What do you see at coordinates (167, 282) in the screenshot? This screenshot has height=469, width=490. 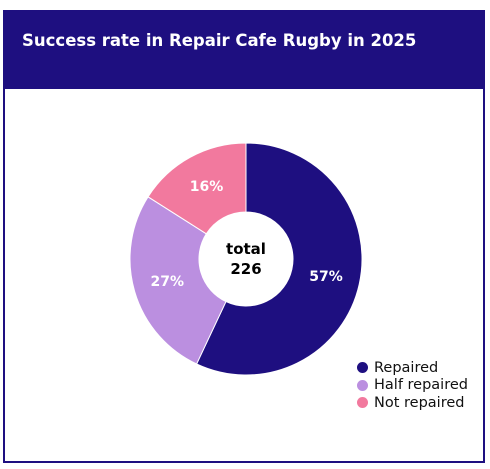 I see `slice-label-half-repaired: 27%` at bounding box center [167, 282].